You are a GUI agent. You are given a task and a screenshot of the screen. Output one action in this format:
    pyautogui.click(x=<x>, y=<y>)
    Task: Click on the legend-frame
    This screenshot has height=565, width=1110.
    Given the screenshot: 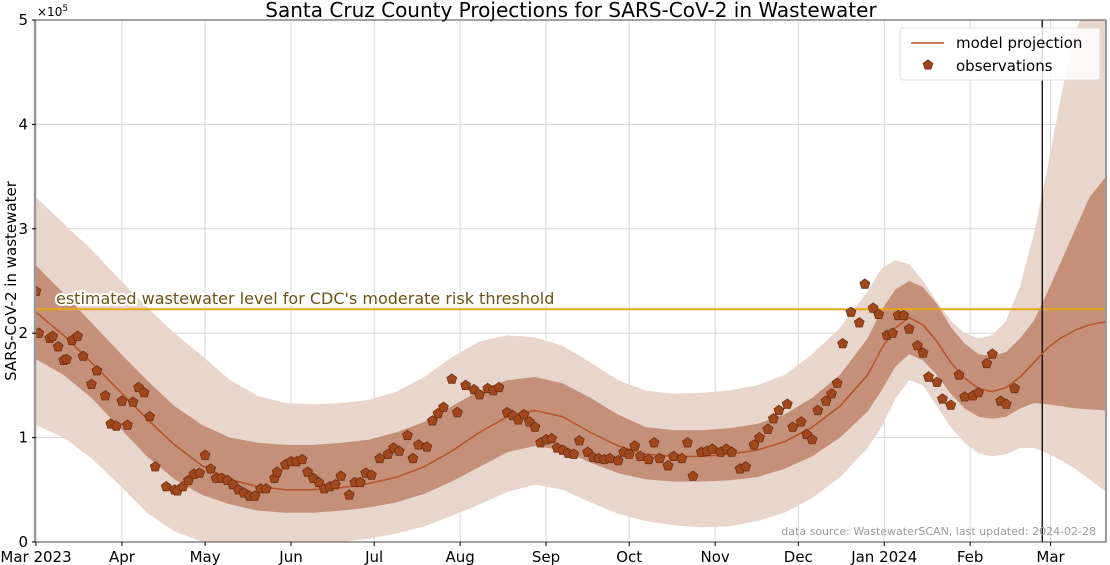 What is the action you would take?
    pyautogui.click(x=1000, y=54)
    